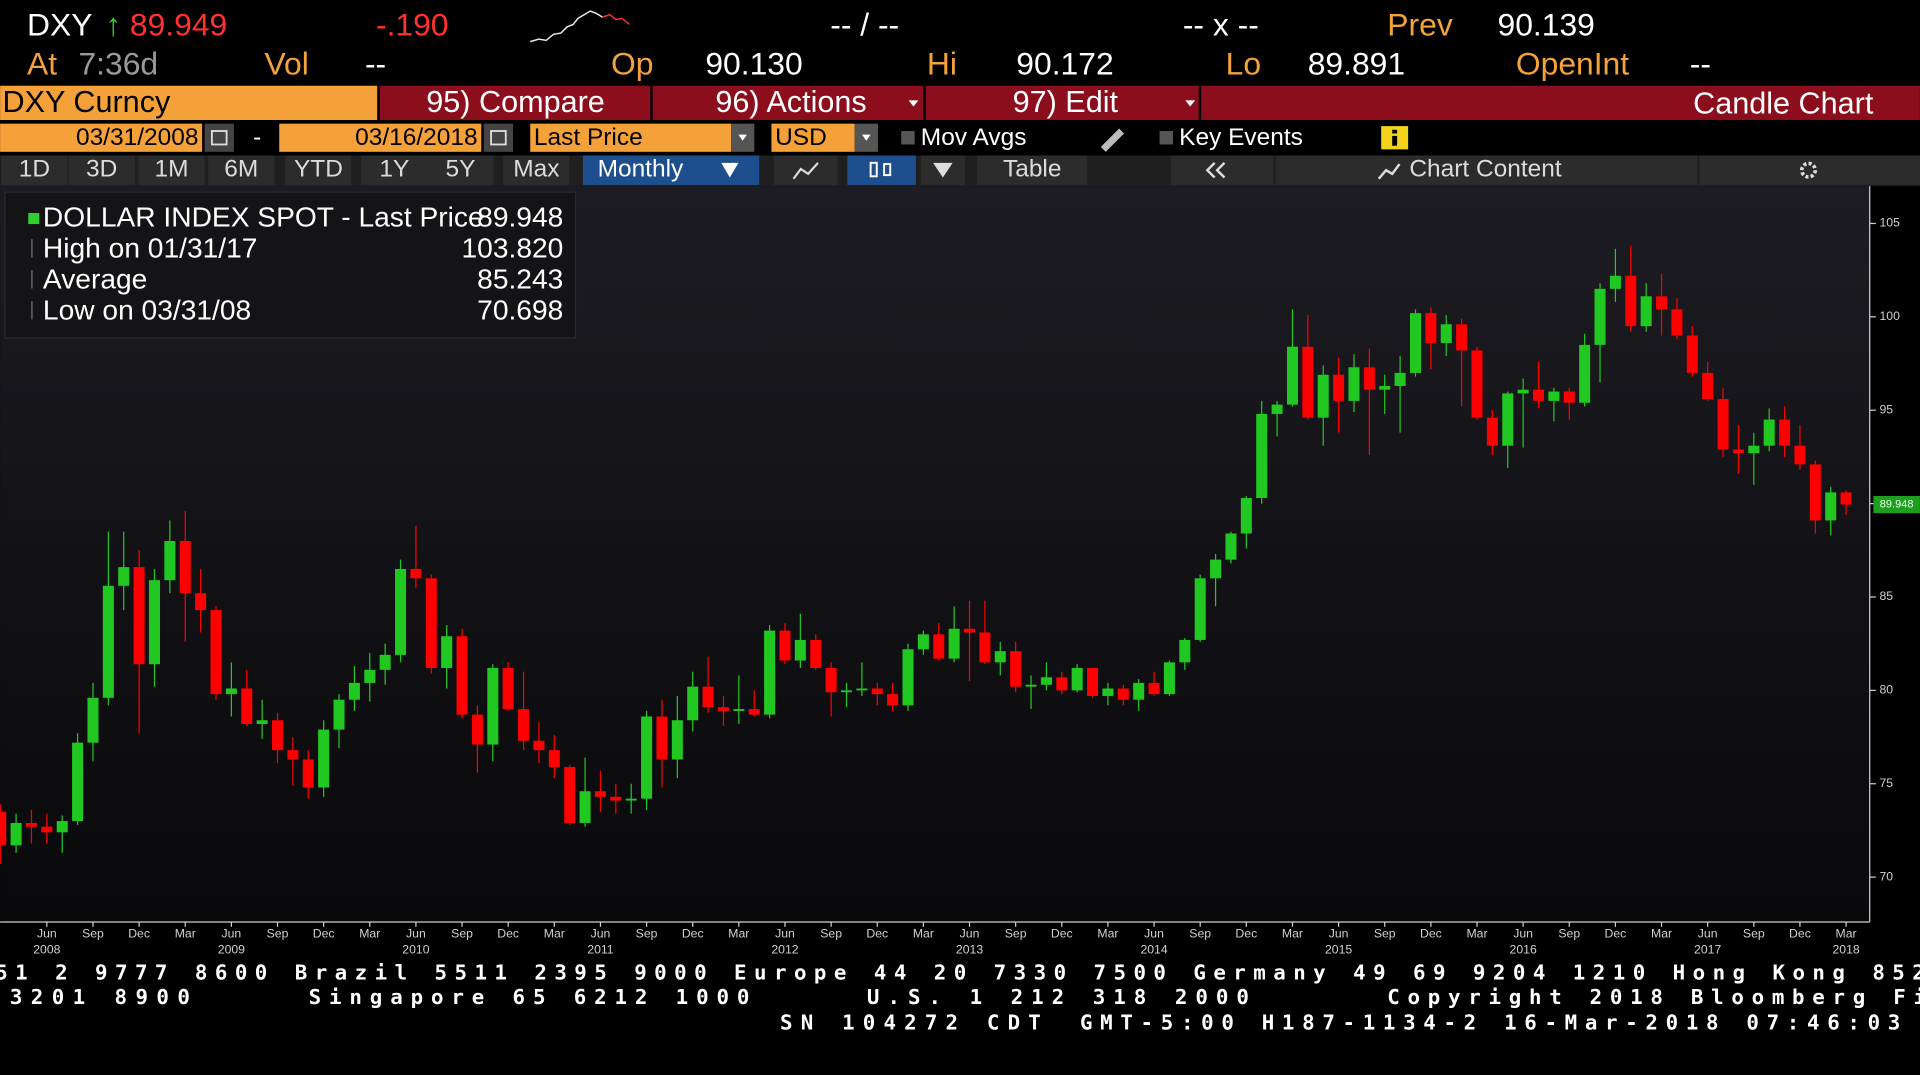  What do you see at coordinates (801, 137) in the screenshot?
I see `currency: USD` at bounding box center [801, 137].